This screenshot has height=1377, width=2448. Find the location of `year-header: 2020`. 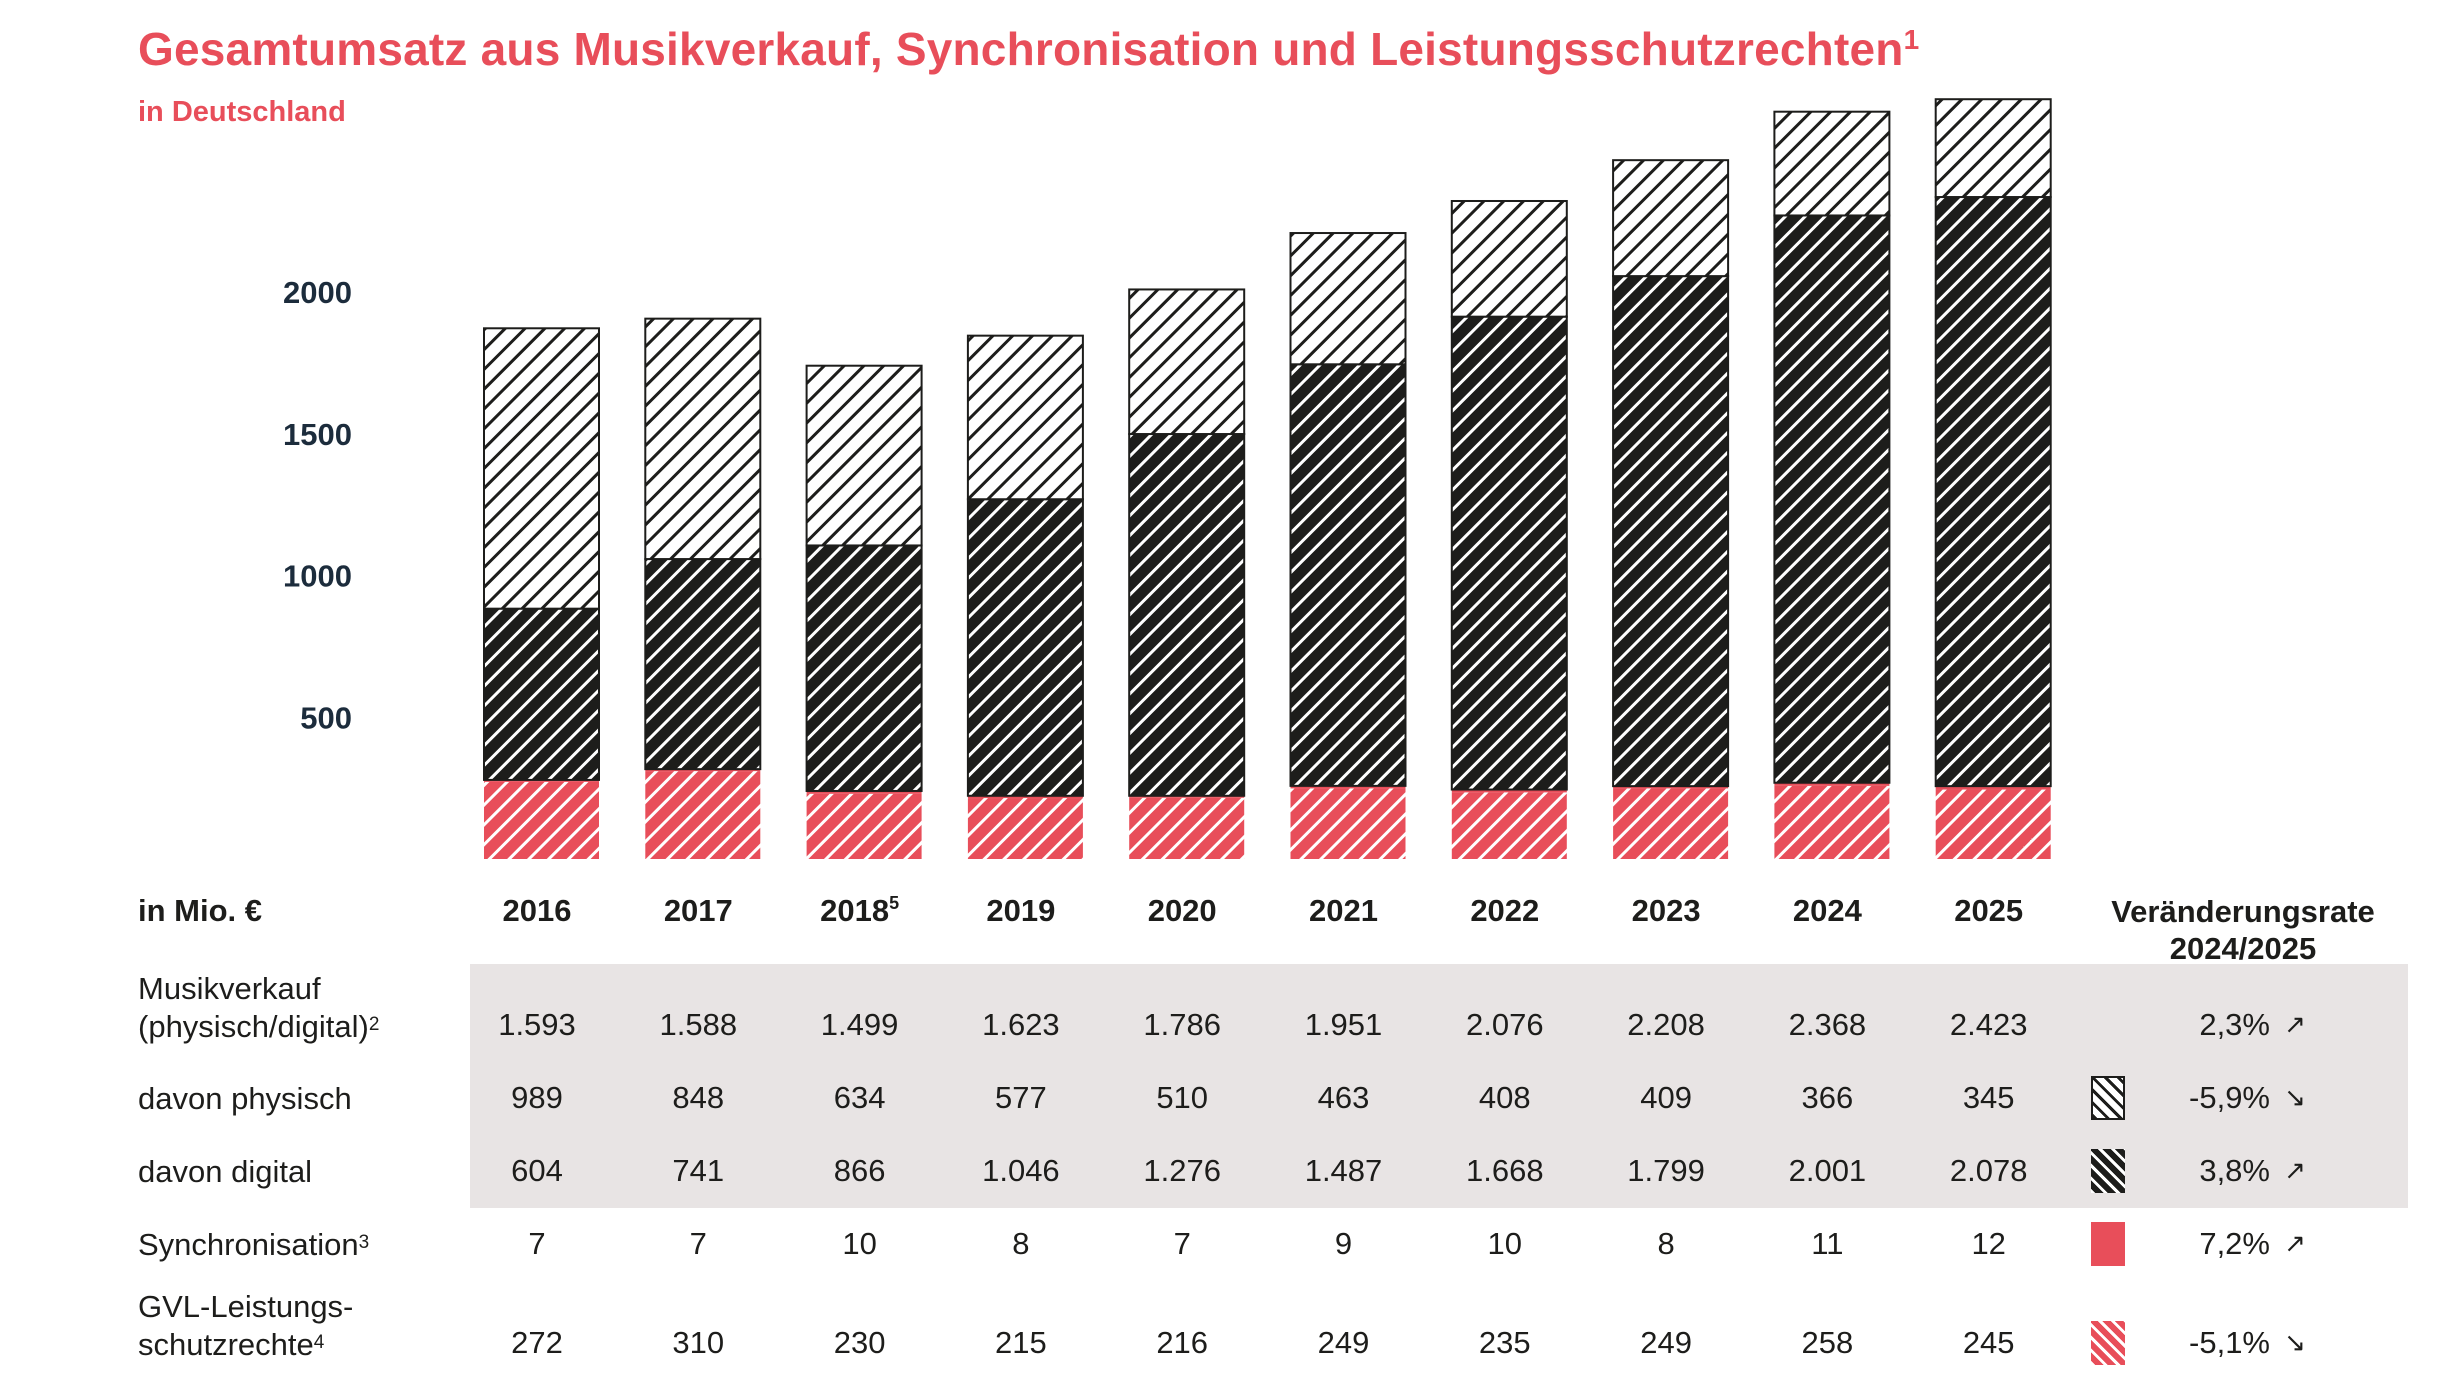

year-header: 2020 is located at coordinates (1182, 910).